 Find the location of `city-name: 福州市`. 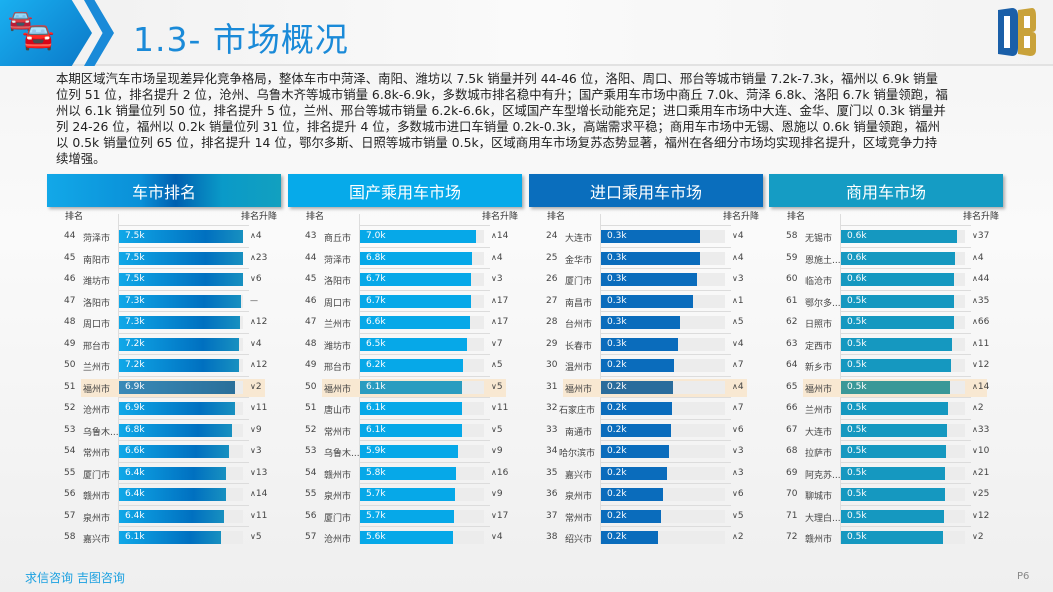

city-name: 福州市 is located at coordinates (338, 389).